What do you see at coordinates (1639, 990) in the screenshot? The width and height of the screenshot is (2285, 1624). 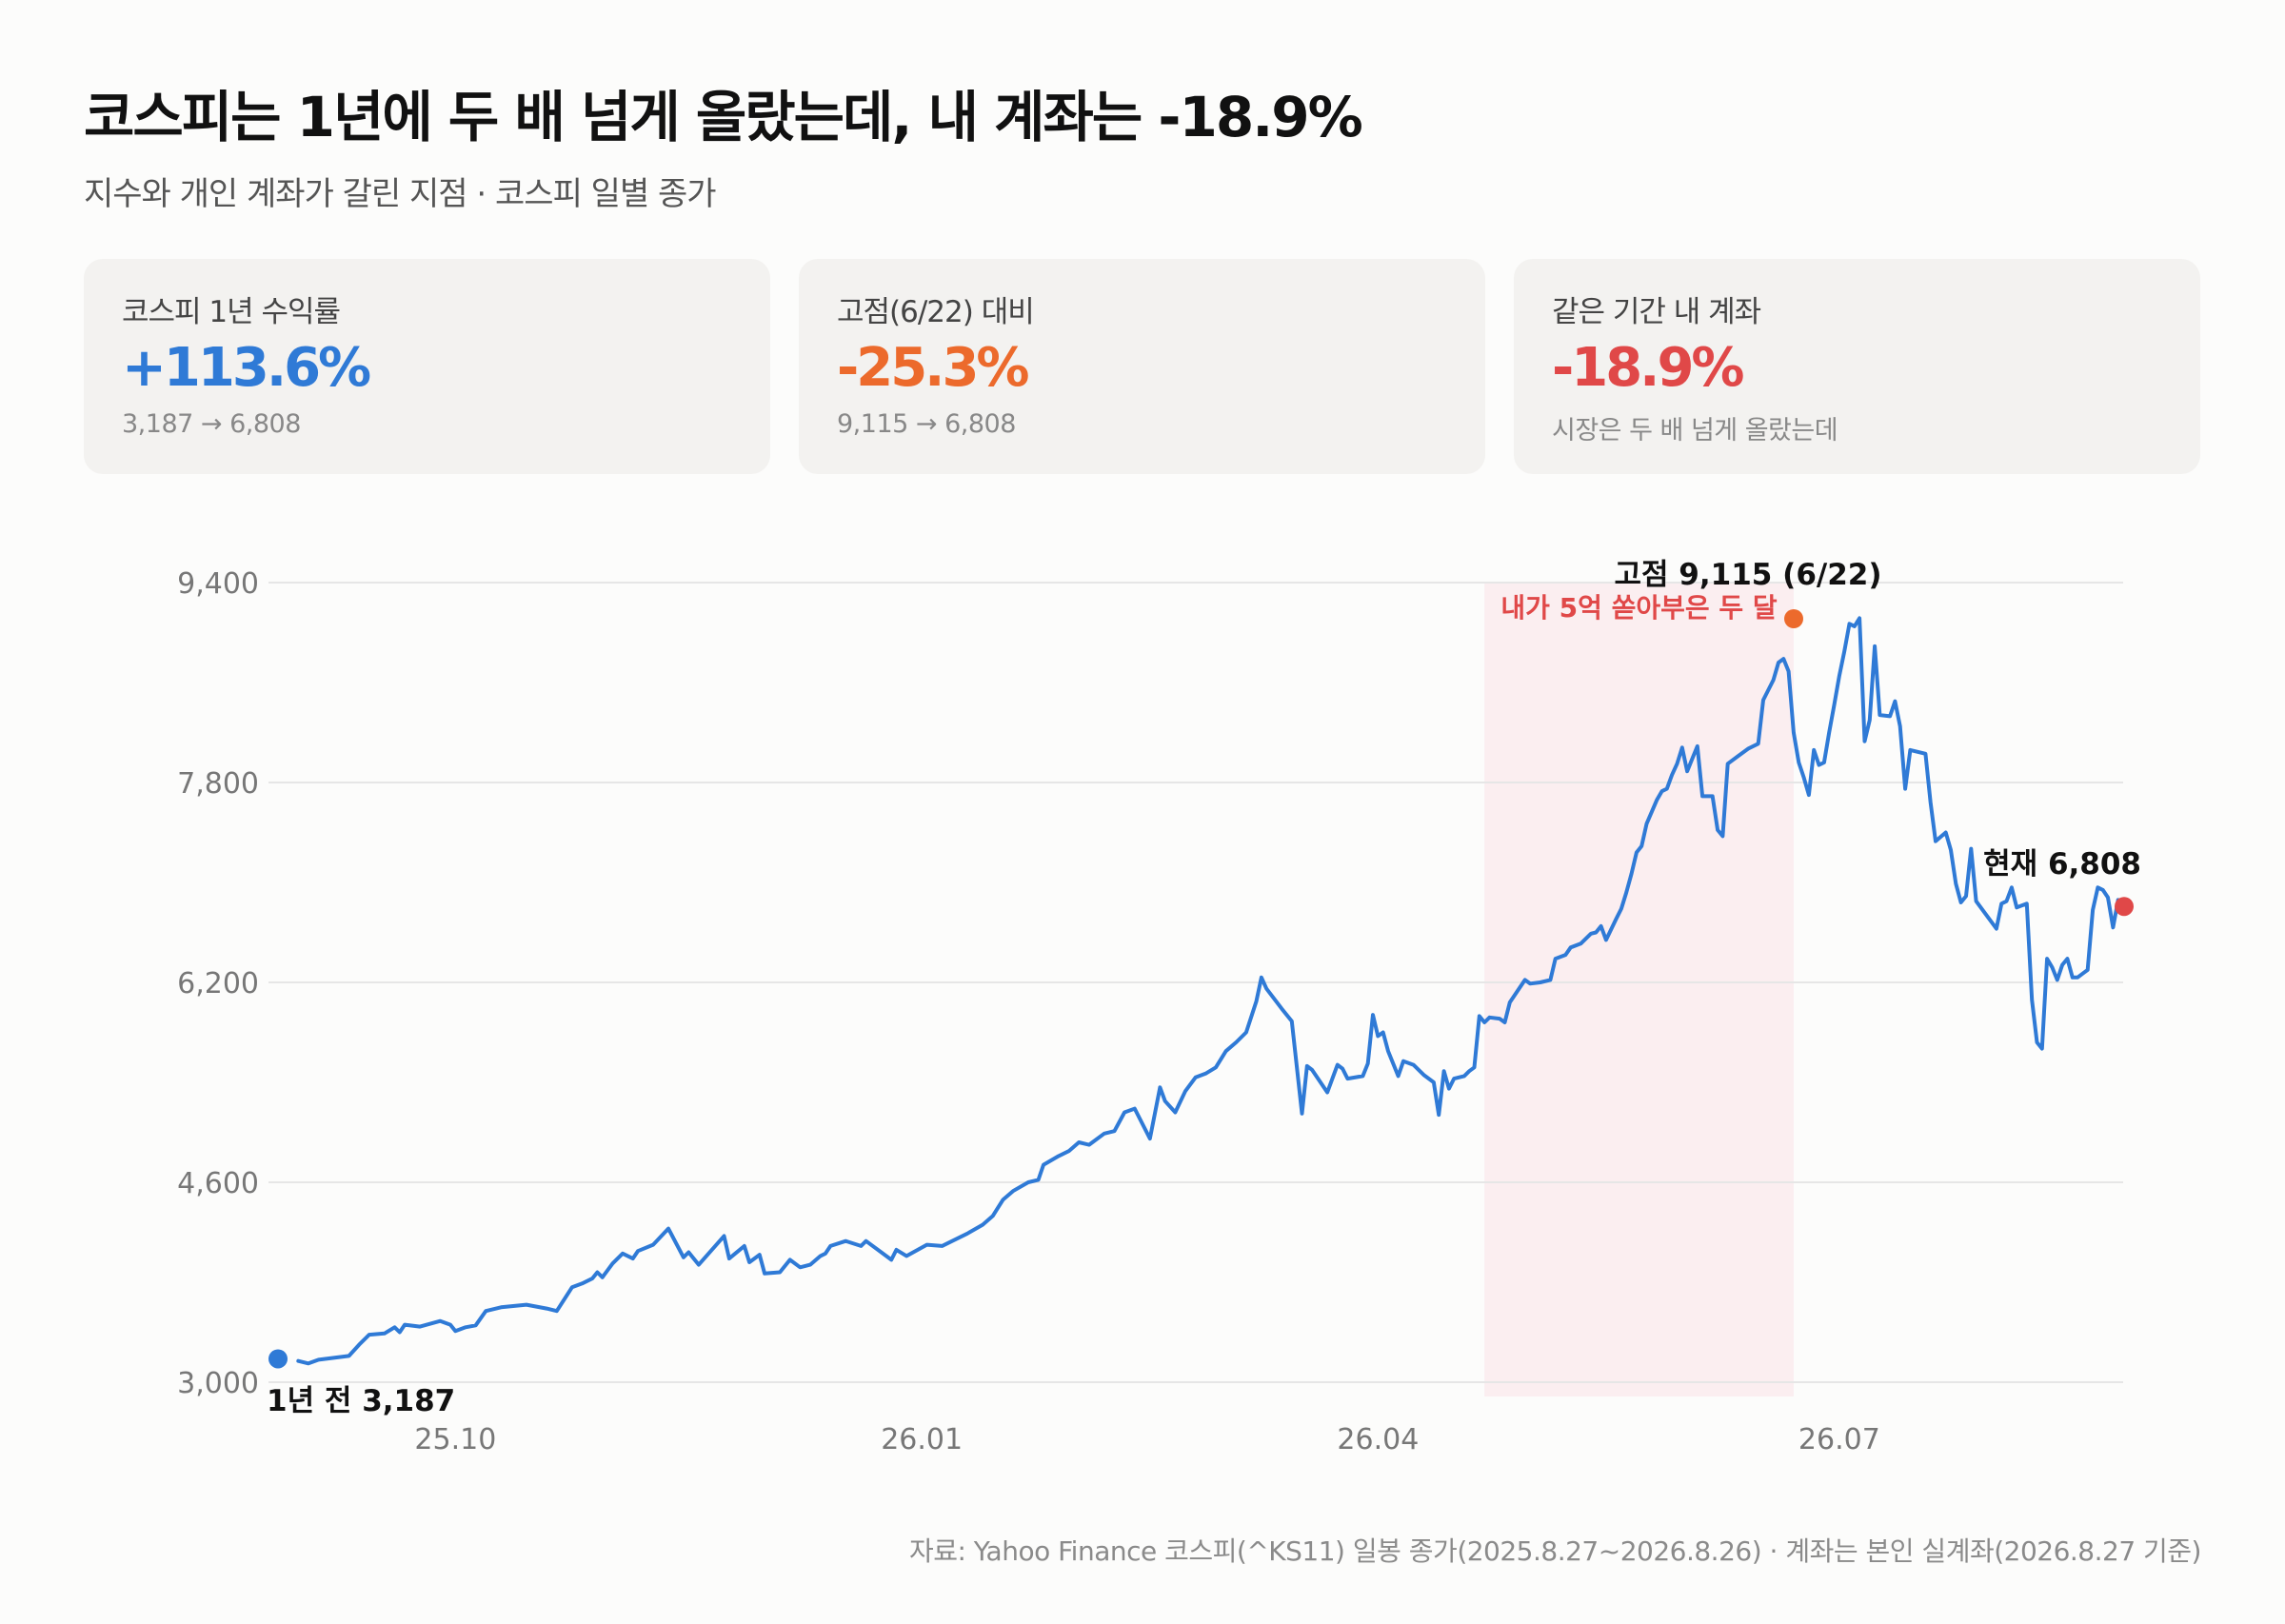 I see `highlight-band` at bounding box center [1639, 990].